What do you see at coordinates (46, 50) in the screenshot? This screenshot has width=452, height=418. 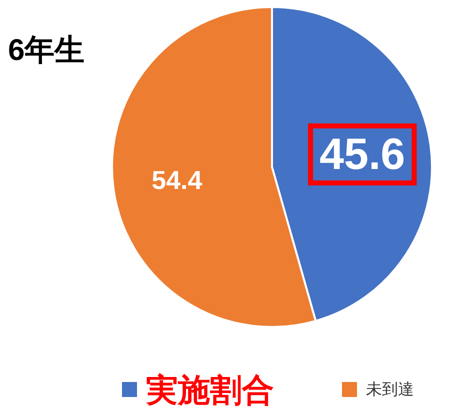 I see `text: 6年生` at bounding box center [46, 50].